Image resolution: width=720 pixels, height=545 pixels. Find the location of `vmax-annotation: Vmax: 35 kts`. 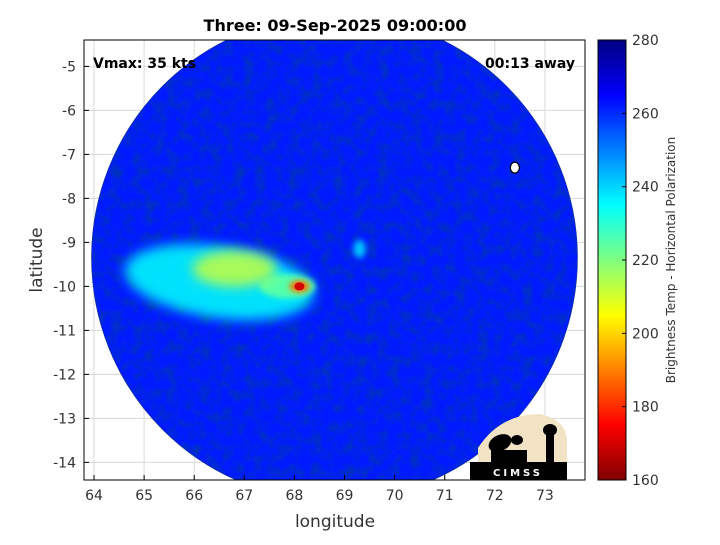

vmax-annotation: Vmax: 35 kts is located at coordinates (144, 64).